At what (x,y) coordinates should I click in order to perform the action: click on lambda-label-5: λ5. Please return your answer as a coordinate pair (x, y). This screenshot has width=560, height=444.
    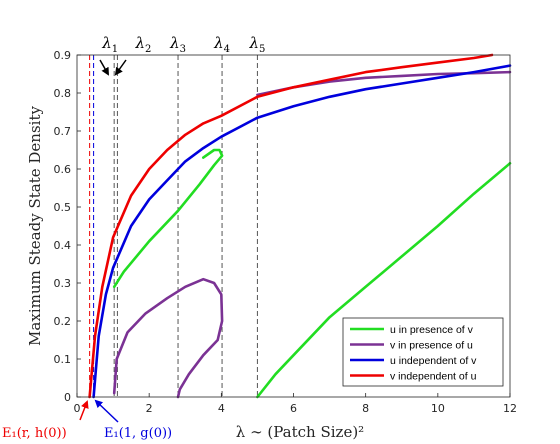
    Looking at the image, I should click on (256, 44).